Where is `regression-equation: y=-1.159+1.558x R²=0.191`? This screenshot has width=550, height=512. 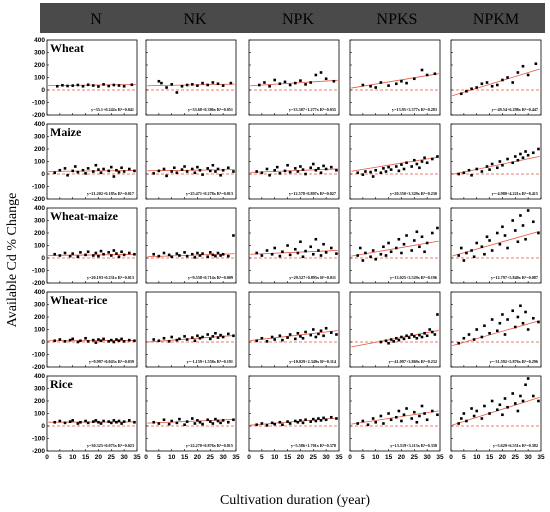
regression-equation: y=-1.159+1.558x R²=0.191 is located at coordinates (210, 361).